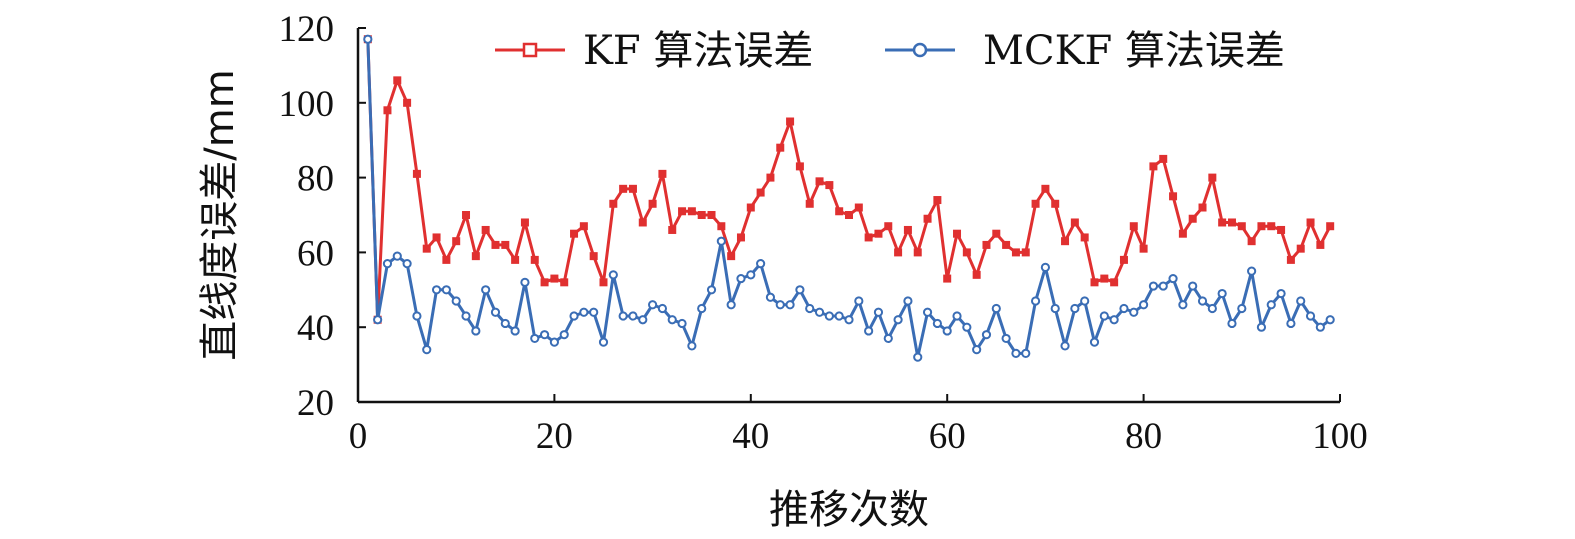 The height and width of the screenshot is (539, 1575). I want to click on x-tick-label: 60, so click(947, 436).